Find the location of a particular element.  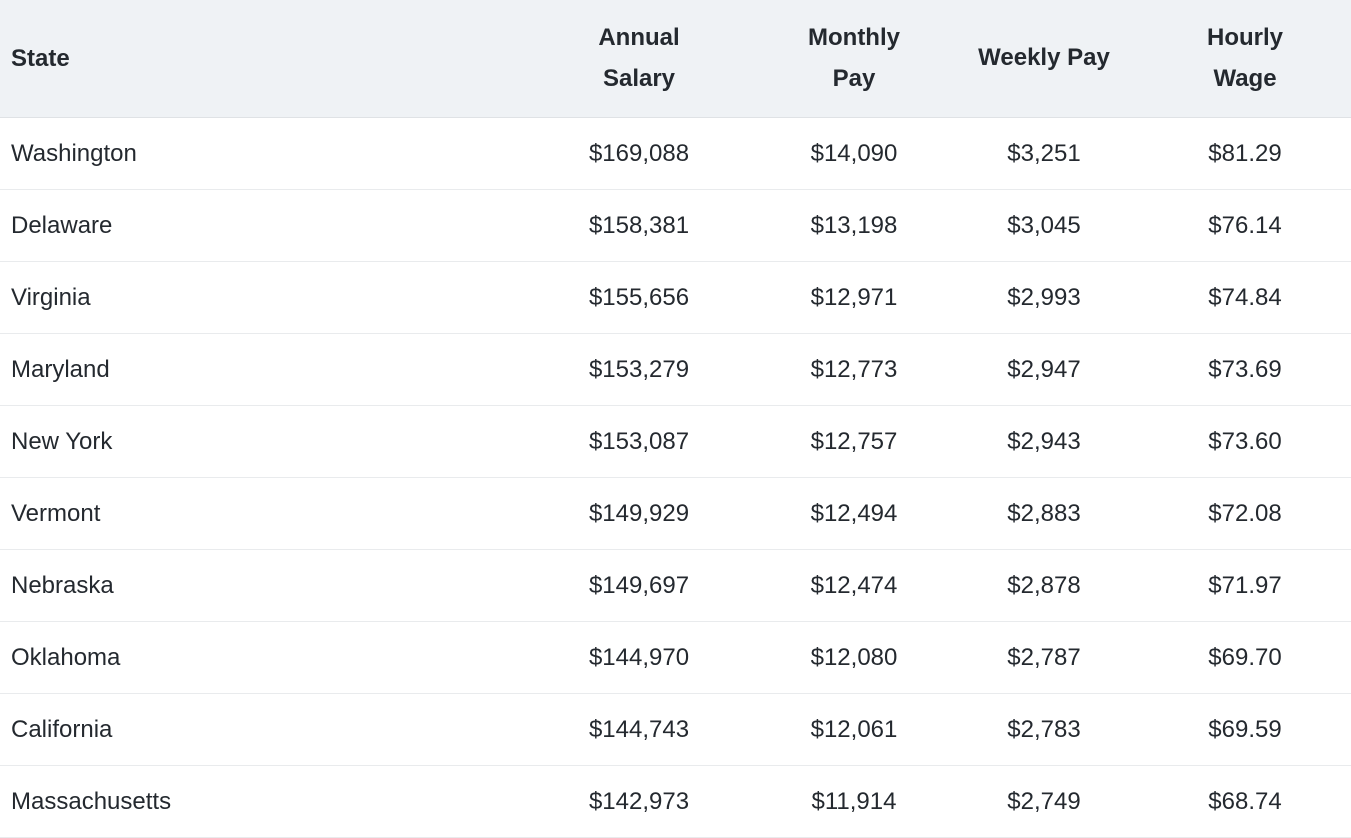

column-header-annual-salary: Annual Salary is located at coordinates (639, 59).